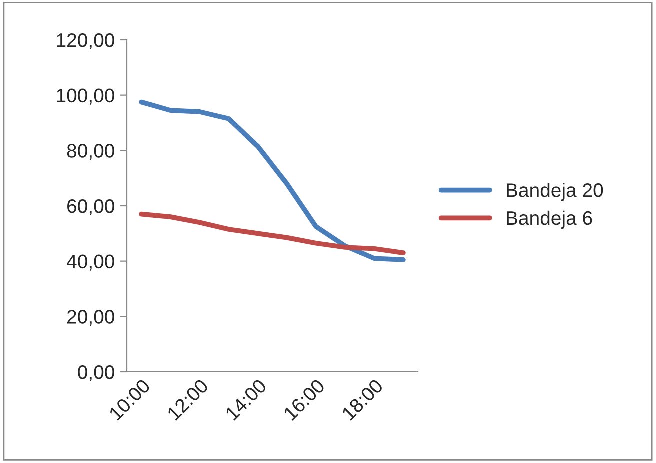 The height and width of the screenshot is (463, 656). Describe the element at coordinates (96, 373) in the screenshot. I see `y-tick-label: 0,00` at that location.